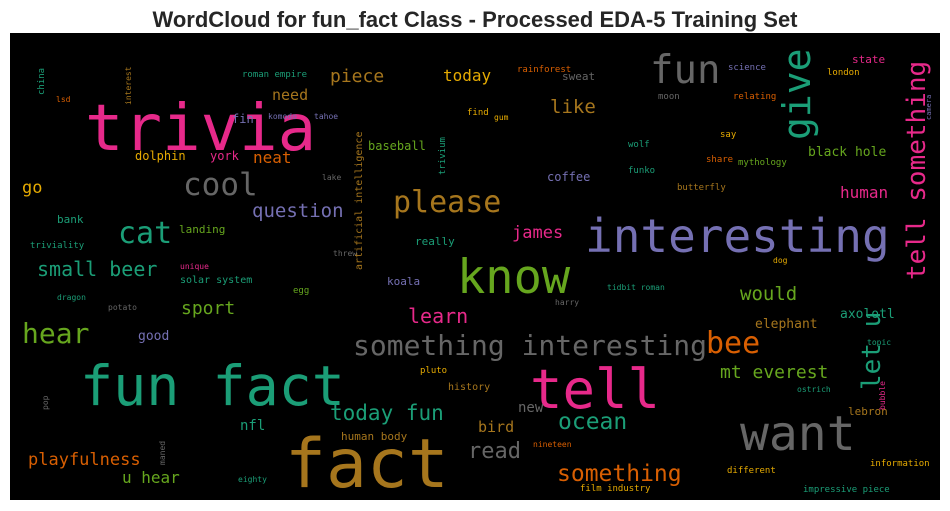 The image size is (950, 511). I want to click on word: really, so click(435, 241).